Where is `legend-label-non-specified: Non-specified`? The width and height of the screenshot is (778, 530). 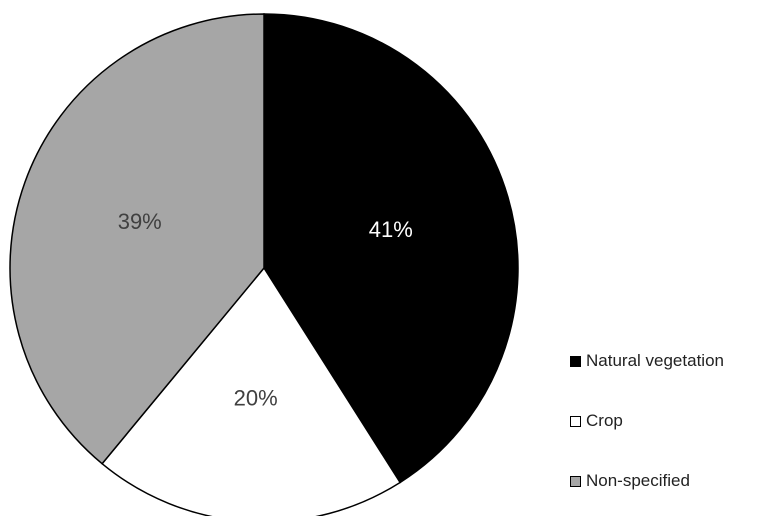
legend-label-non-specified: Non-specified is located at coordinates (638, 480).